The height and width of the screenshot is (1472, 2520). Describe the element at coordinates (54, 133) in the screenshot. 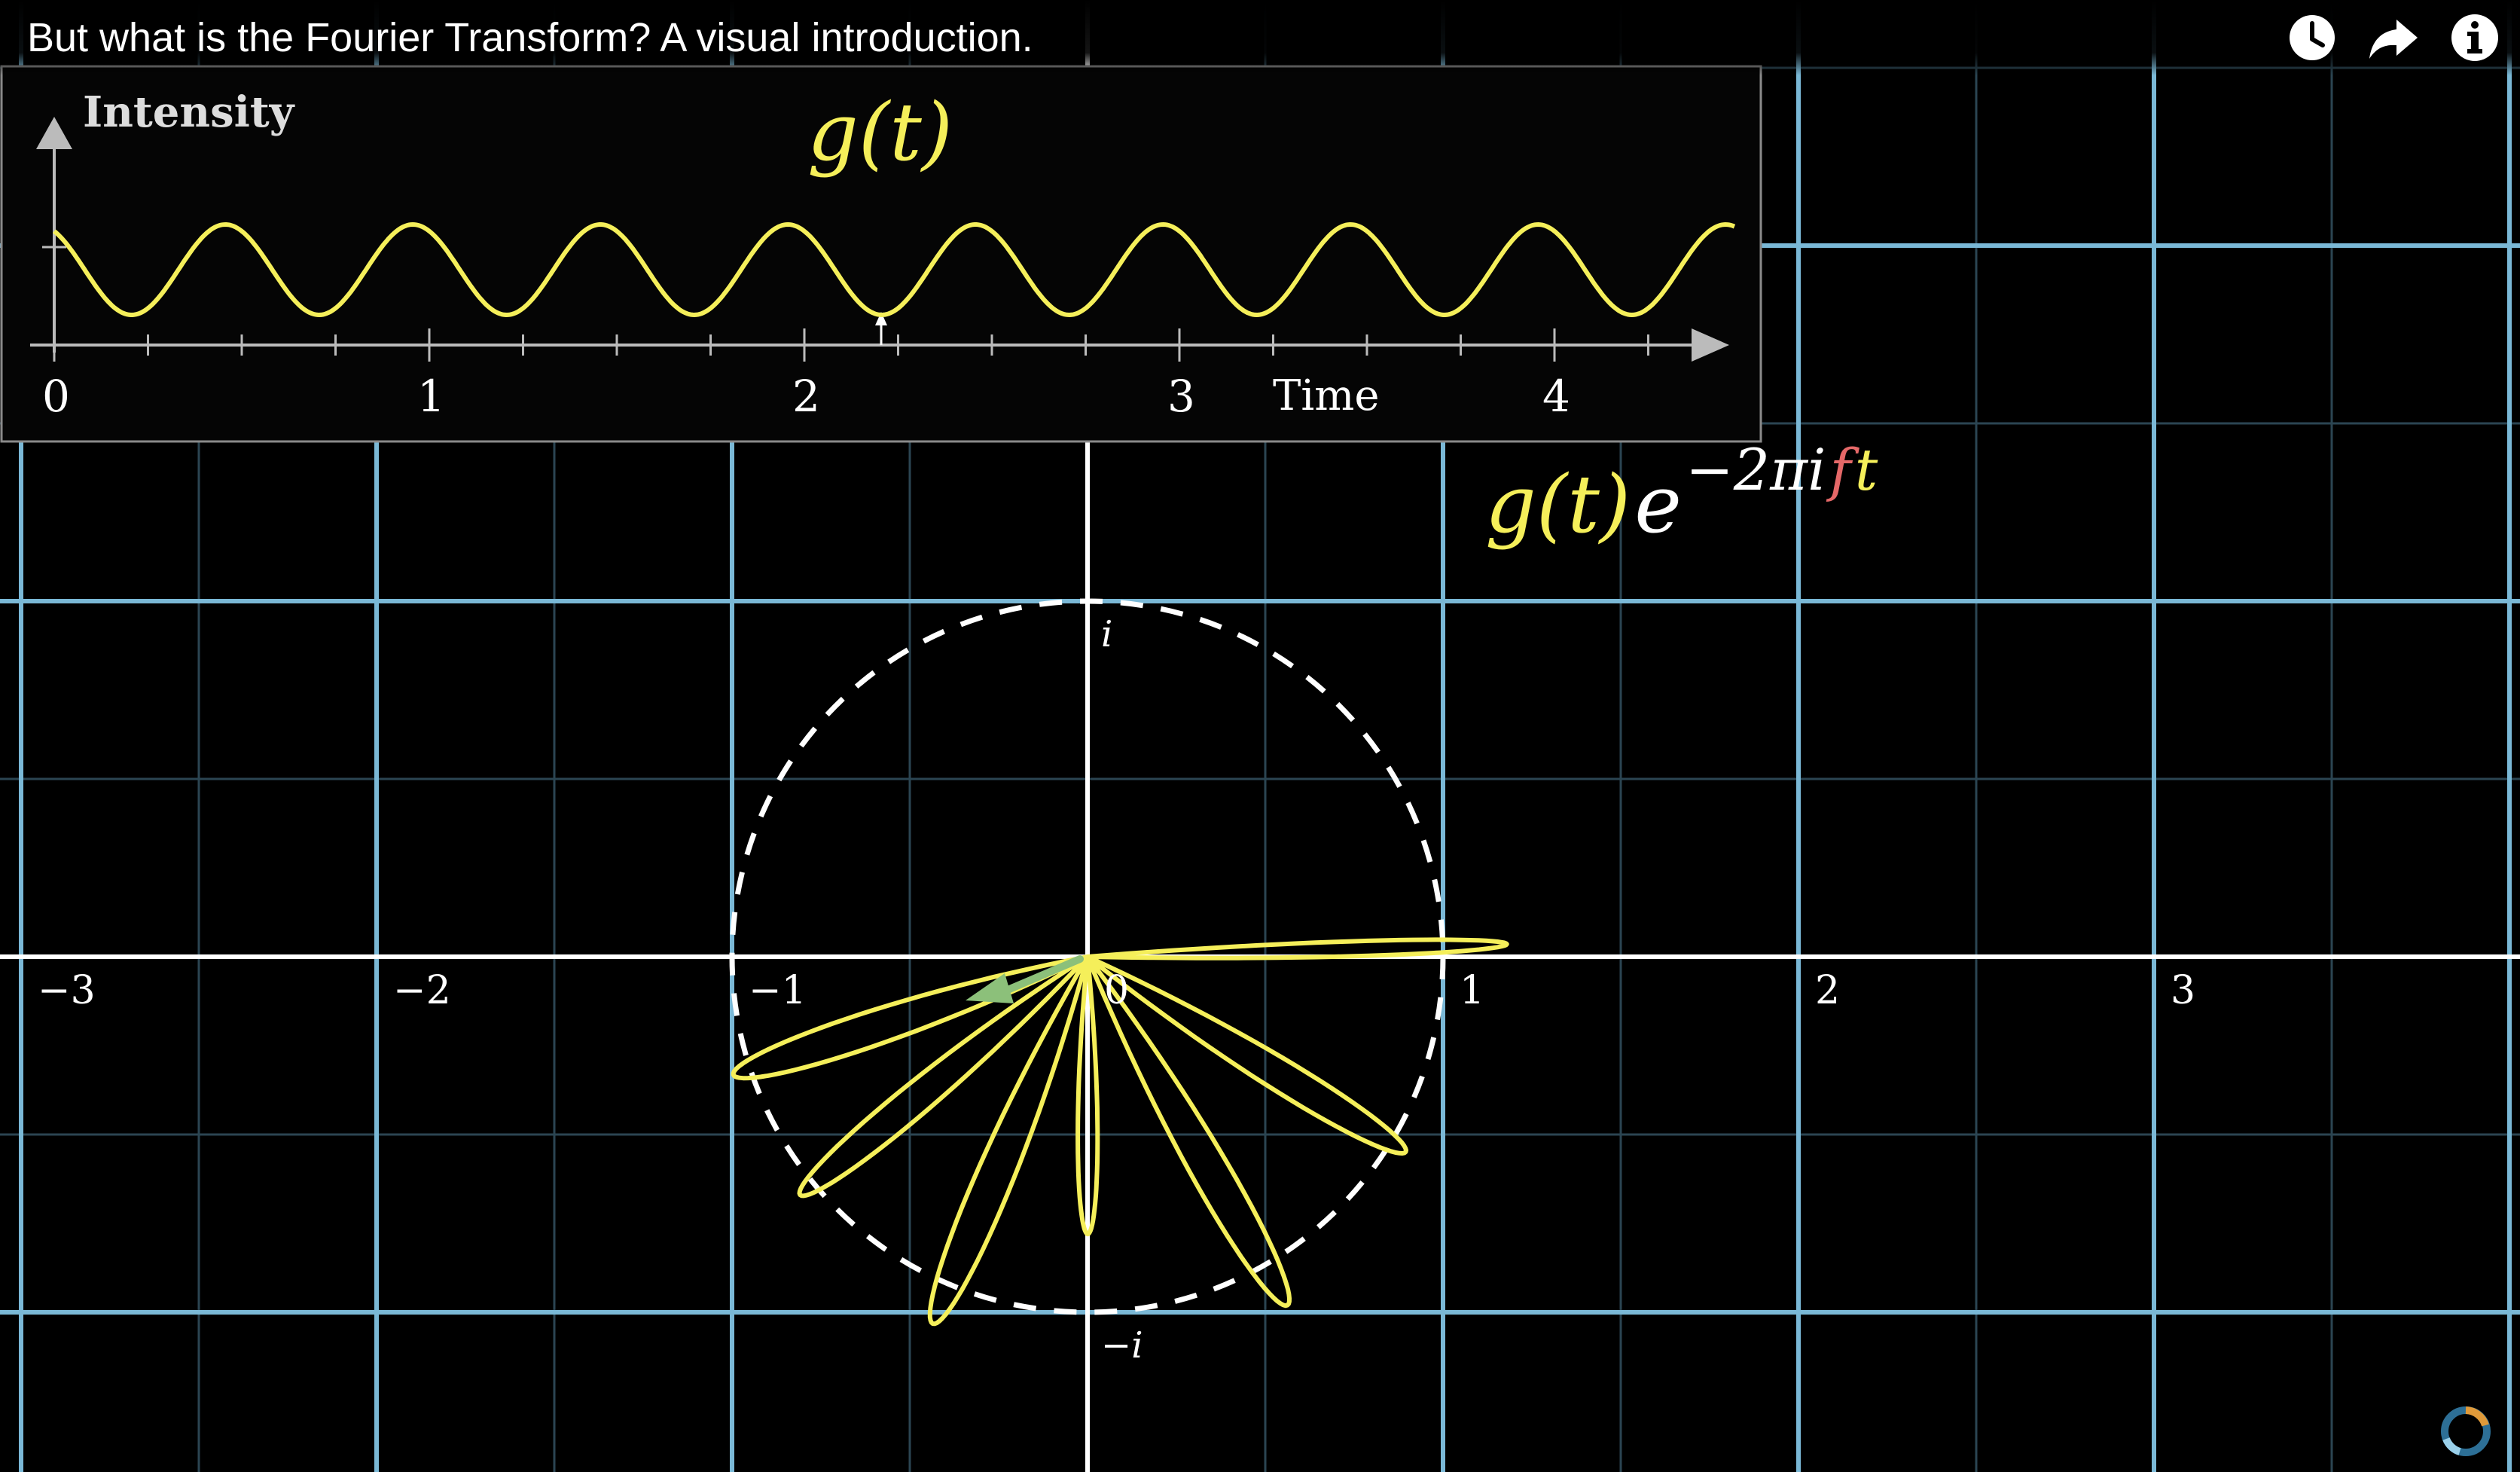

I see `intensity-axis-arrow` at that location.